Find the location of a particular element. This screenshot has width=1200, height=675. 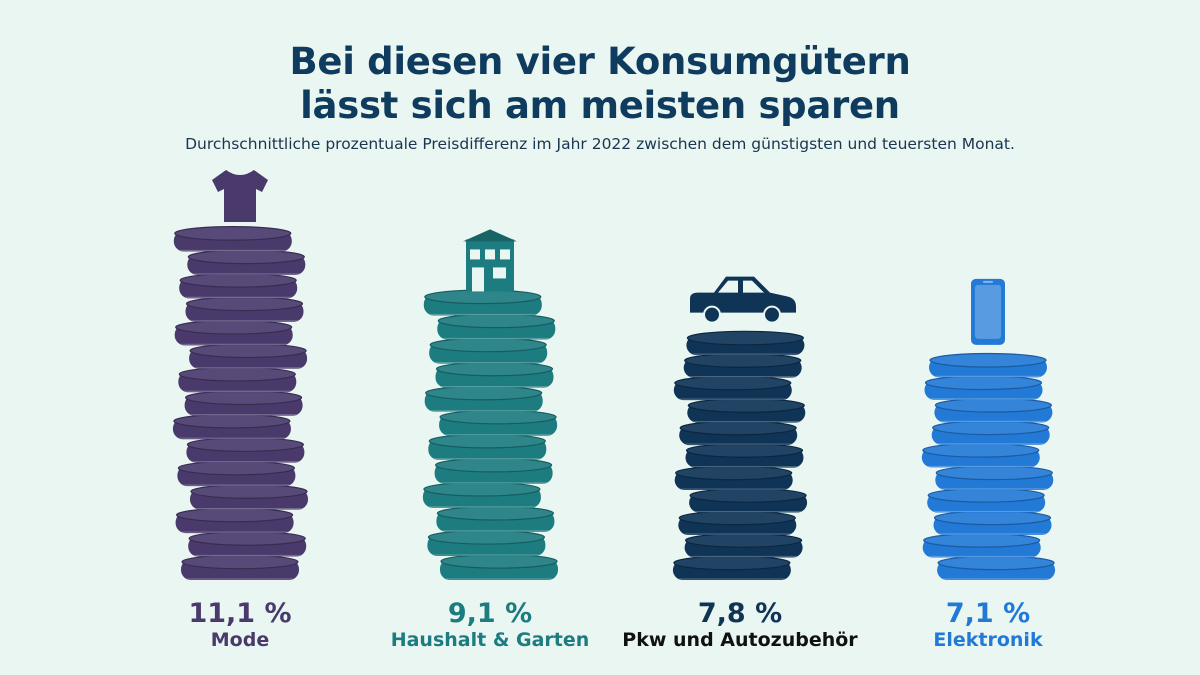

chart-title-line-2: lässt sich am meisten sparen is located at coordinates (600, 105).